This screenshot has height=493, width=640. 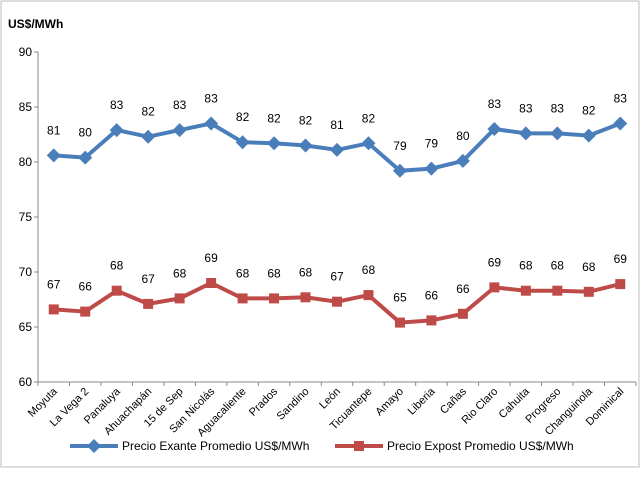 What do you see at coordinates (26, 272) in the screenshot?
I see `y-tick-label: 70` at bounding box center [26, 272].